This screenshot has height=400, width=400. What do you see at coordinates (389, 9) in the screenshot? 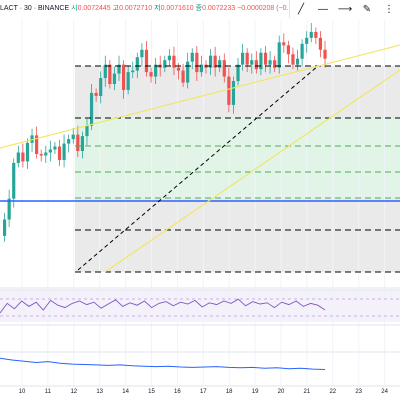
I see `more-tools-icon: ⋮` at bounding box center [389, 9].